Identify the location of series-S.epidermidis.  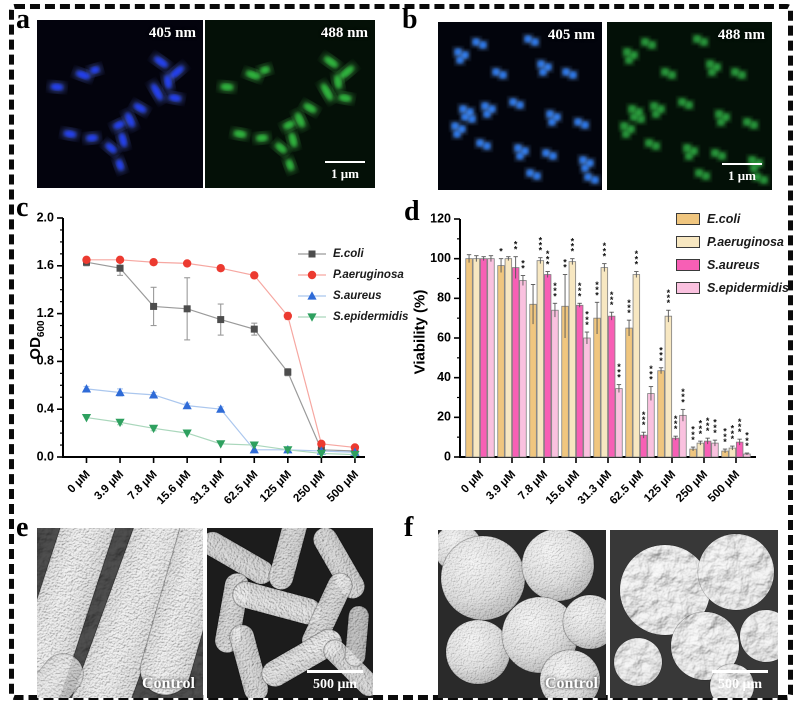
(220, 436).